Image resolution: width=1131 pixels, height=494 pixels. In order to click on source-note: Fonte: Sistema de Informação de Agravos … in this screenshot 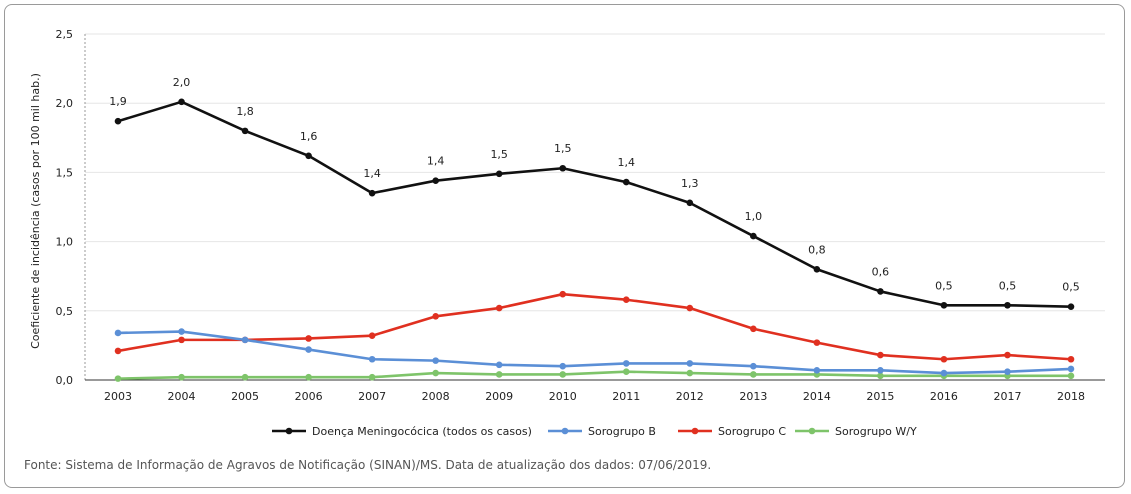, I will do `click(368, 465)`.